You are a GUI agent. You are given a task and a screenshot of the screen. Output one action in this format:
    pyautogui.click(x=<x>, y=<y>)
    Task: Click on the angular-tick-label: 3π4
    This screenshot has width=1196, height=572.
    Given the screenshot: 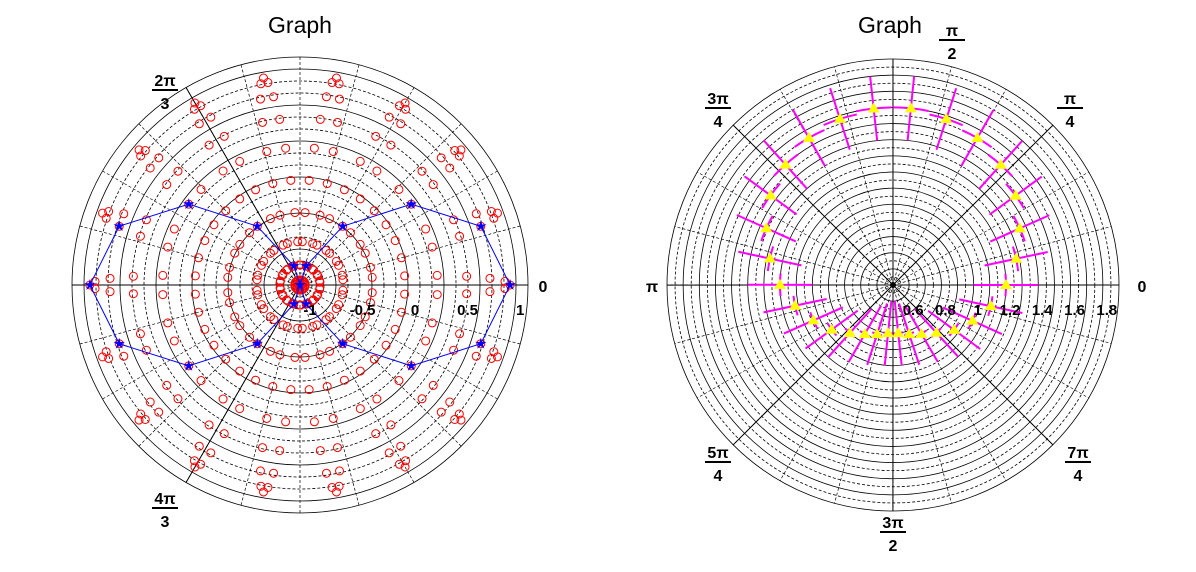 What is the action you would take?
    pyautogui.click(x=718, y=111)
    